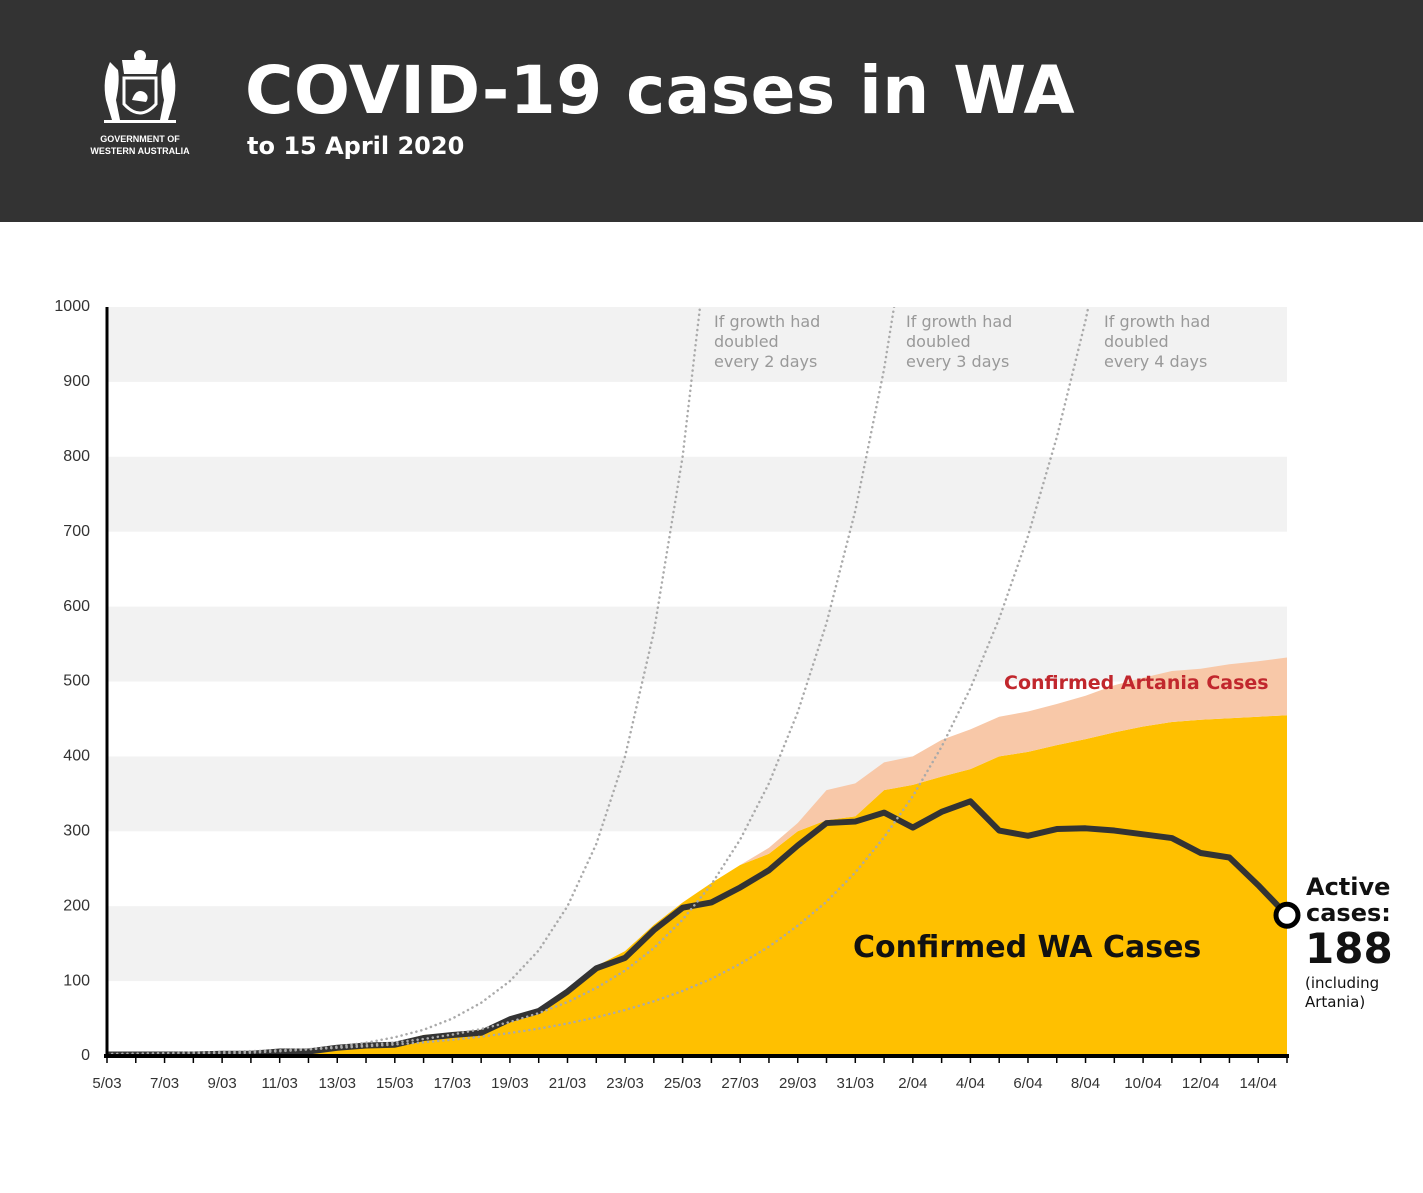 The width and height of the screenshot is (1423, 1193). What do you see at coordinates (1027, 947) in the screenshot?
I see `series-label: Confirmed WA Cases` at bounding box center [1027, 947].